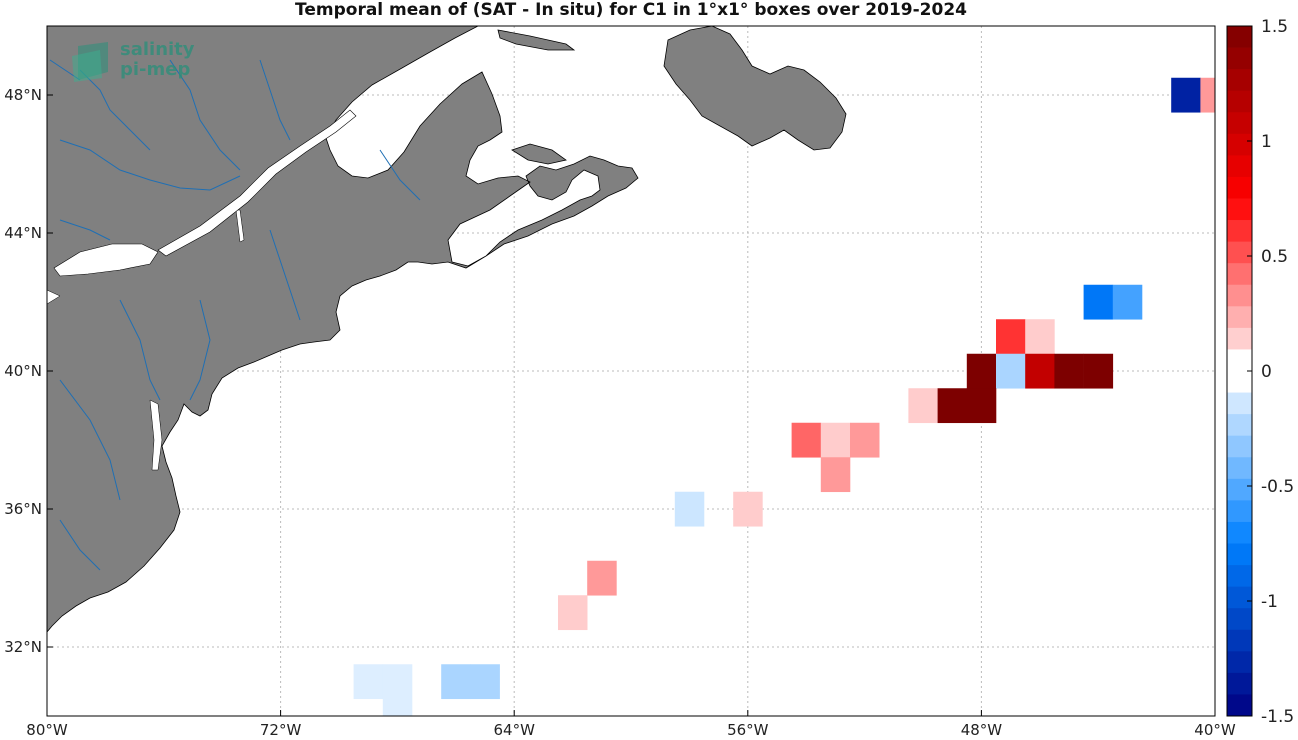 This screenshot has width=1298, height=740. I want to click on logo-mark-icon, so click(90, 62).